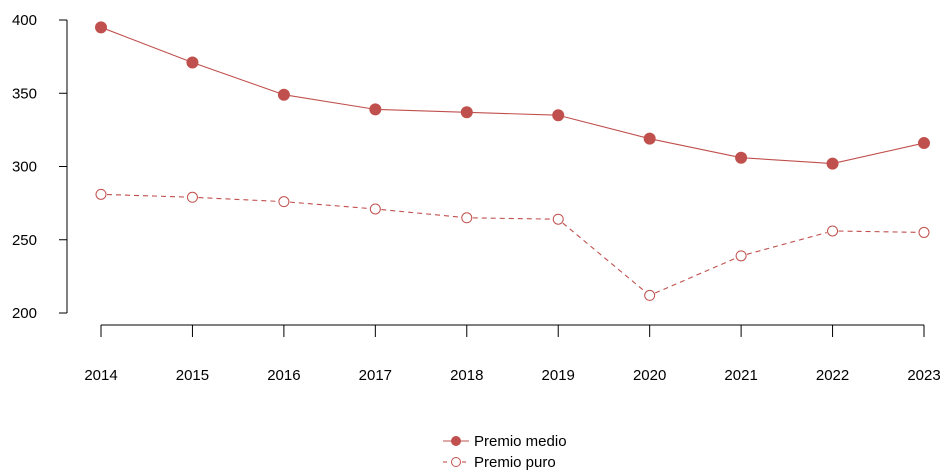 This screenshot has height=470, width=942. Describe the element at coordinates (832, 375) in the screenshot. I see `x-tick-label: 2022` at that location.